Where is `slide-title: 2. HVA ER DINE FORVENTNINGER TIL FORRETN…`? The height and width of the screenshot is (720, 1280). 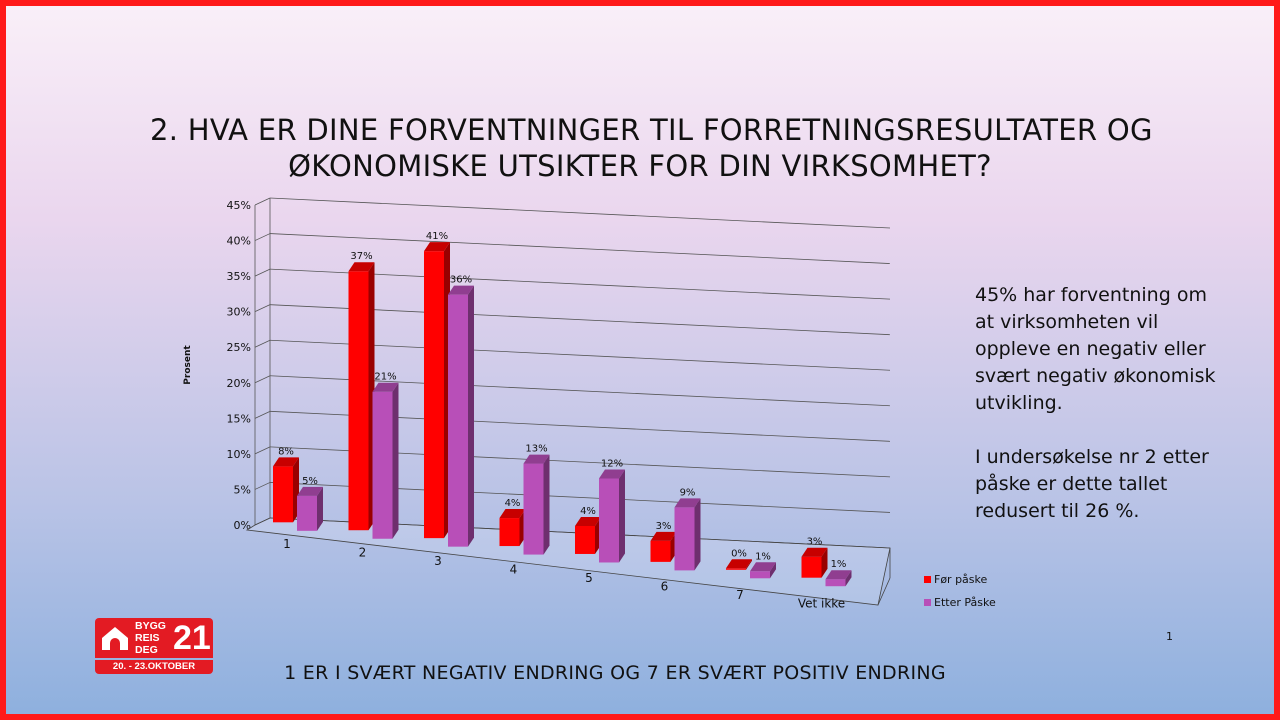
slide-title: 2. HVA ER DINE FORVENTNINGER TIL FORRETN… is located at coordinates (651, 148).